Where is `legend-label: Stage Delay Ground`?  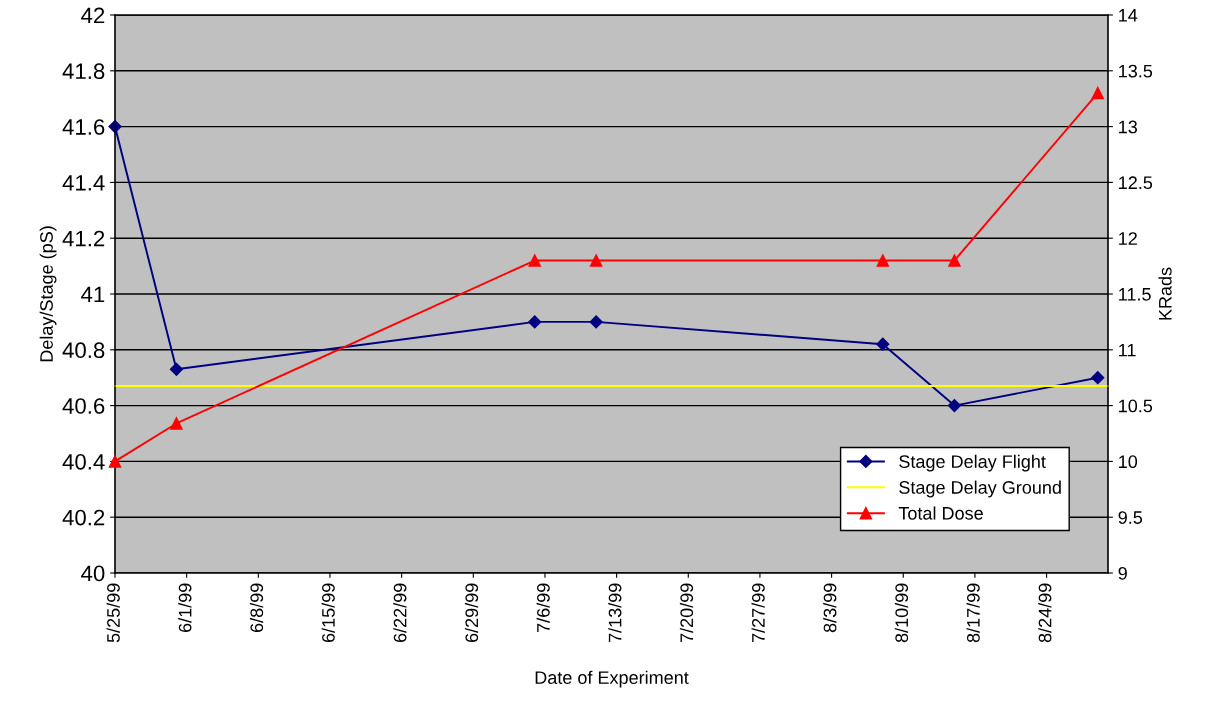 legend-label: Stage Delay Ground is located at coordinates (980, 489).